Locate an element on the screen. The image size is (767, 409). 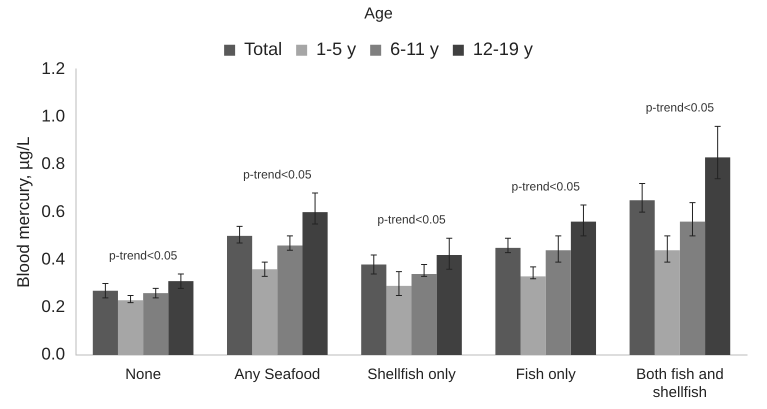
x-tick-label: Fish only is located at coordinates (546, 375).